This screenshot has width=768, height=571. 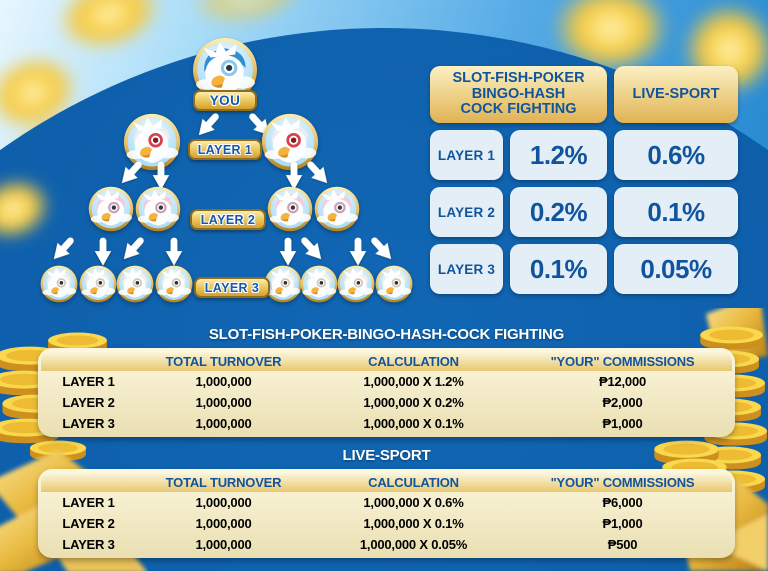 What do you see at coordinates (466, 269) in the screenshot?
I see `rate-row-layer-label: LAYER 3` at bounding box center [466, 269].